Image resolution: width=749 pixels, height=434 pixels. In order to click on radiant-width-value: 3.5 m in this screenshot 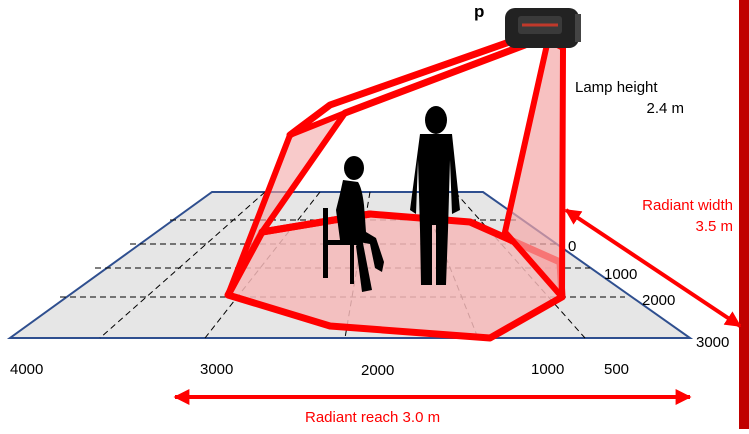, I will do `click(714, 226)`.